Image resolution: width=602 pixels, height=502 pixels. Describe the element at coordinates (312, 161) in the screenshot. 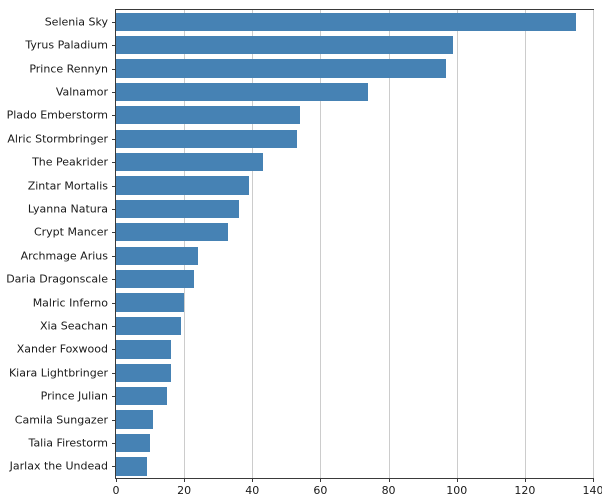

I see `bar-row: The Peakrider` at that location.